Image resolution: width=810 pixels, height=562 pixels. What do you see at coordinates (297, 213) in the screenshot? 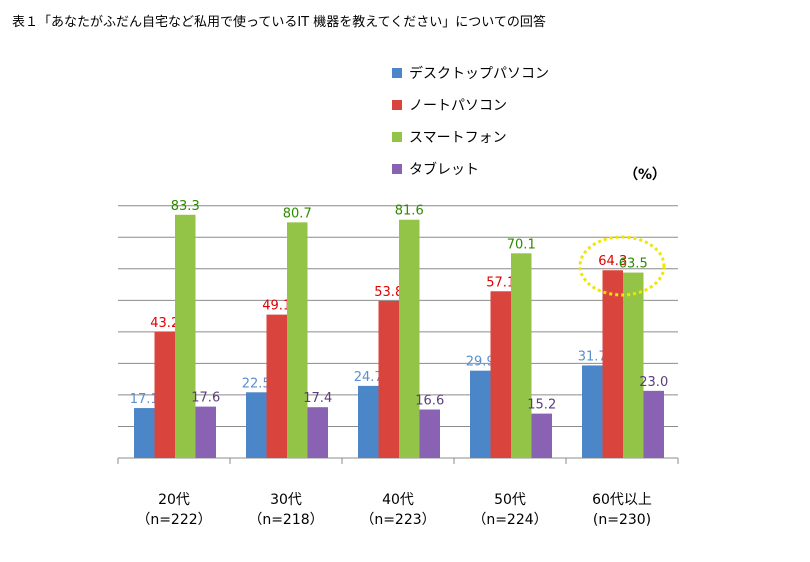
I see `data-label: 80.7` at bounding box center [297, 213].